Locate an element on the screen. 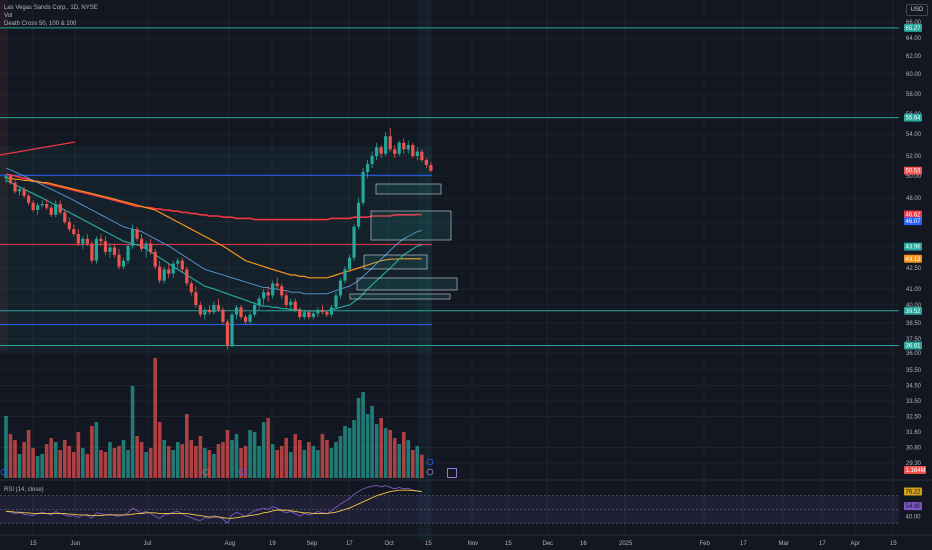 The image size is (932, 550). tradingview-logo-icon is located at coordinates (452, 473).